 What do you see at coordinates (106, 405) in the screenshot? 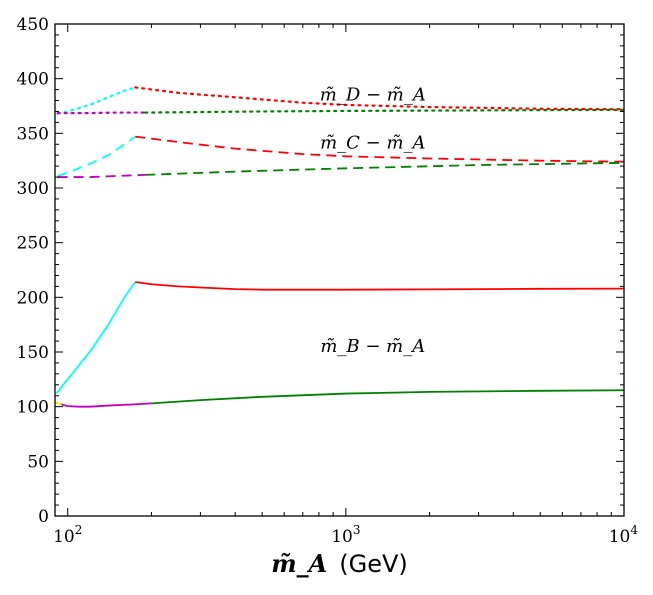
I see `series-line-b-magenta` at bounding box center [106, 405].